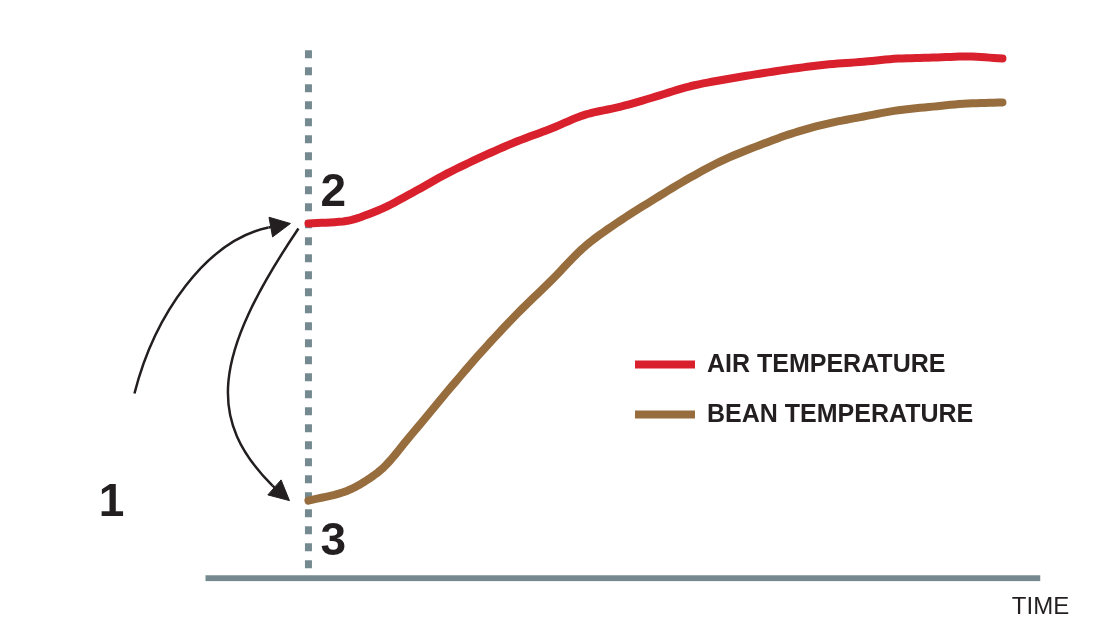 This screenshot has height=631, width=1110. I want to click on text: 1, so click(111, 499).